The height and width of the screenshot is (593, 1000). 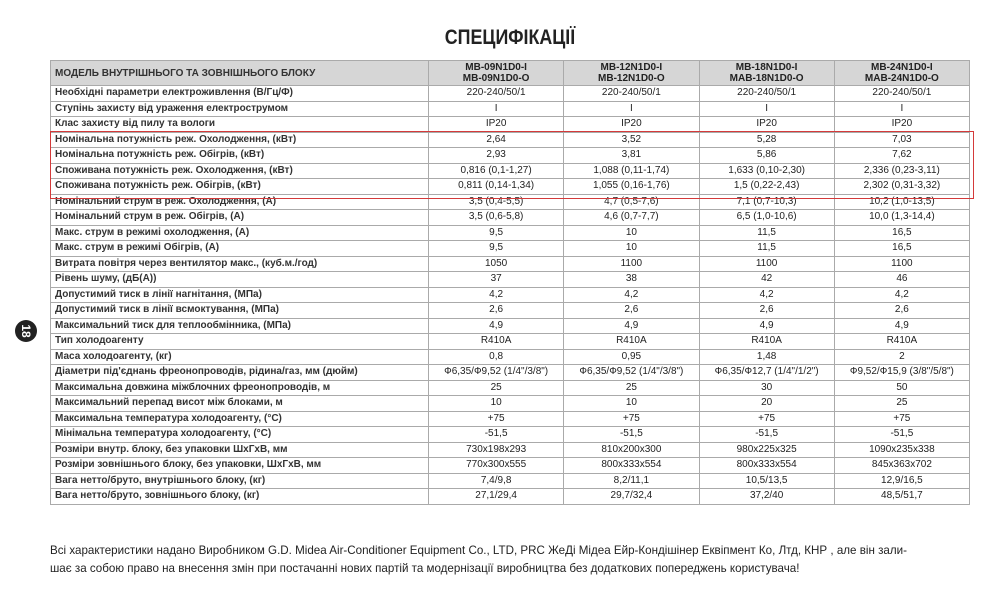 I want to click on value-cell: 12,9/16,5, so click(x=902, y=480).